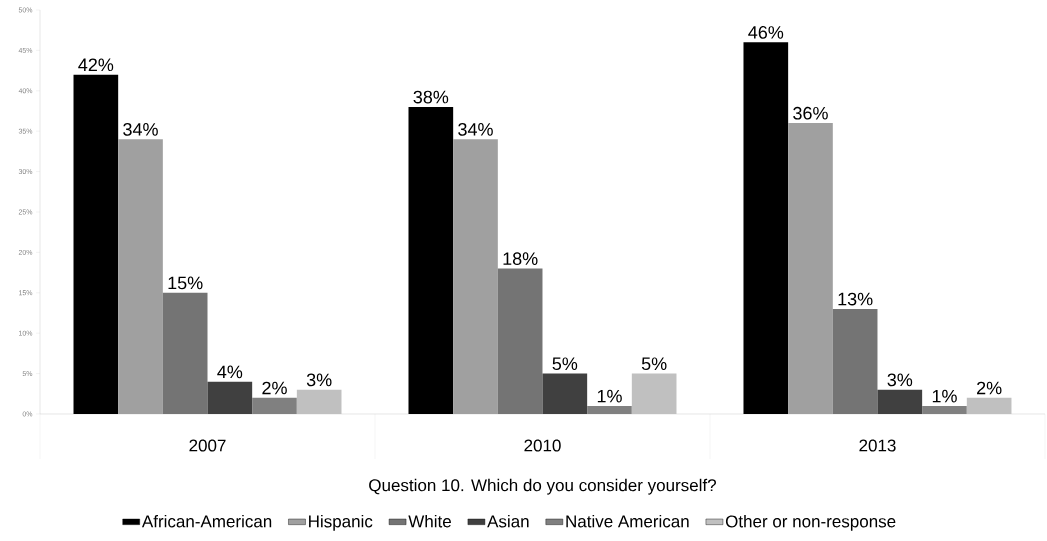 Image resolution: width=1047 pixels, height=541 pixels. Describe the element at coordinates (855, 299) in the screenshot. I see `data-label: 13%` at that location.